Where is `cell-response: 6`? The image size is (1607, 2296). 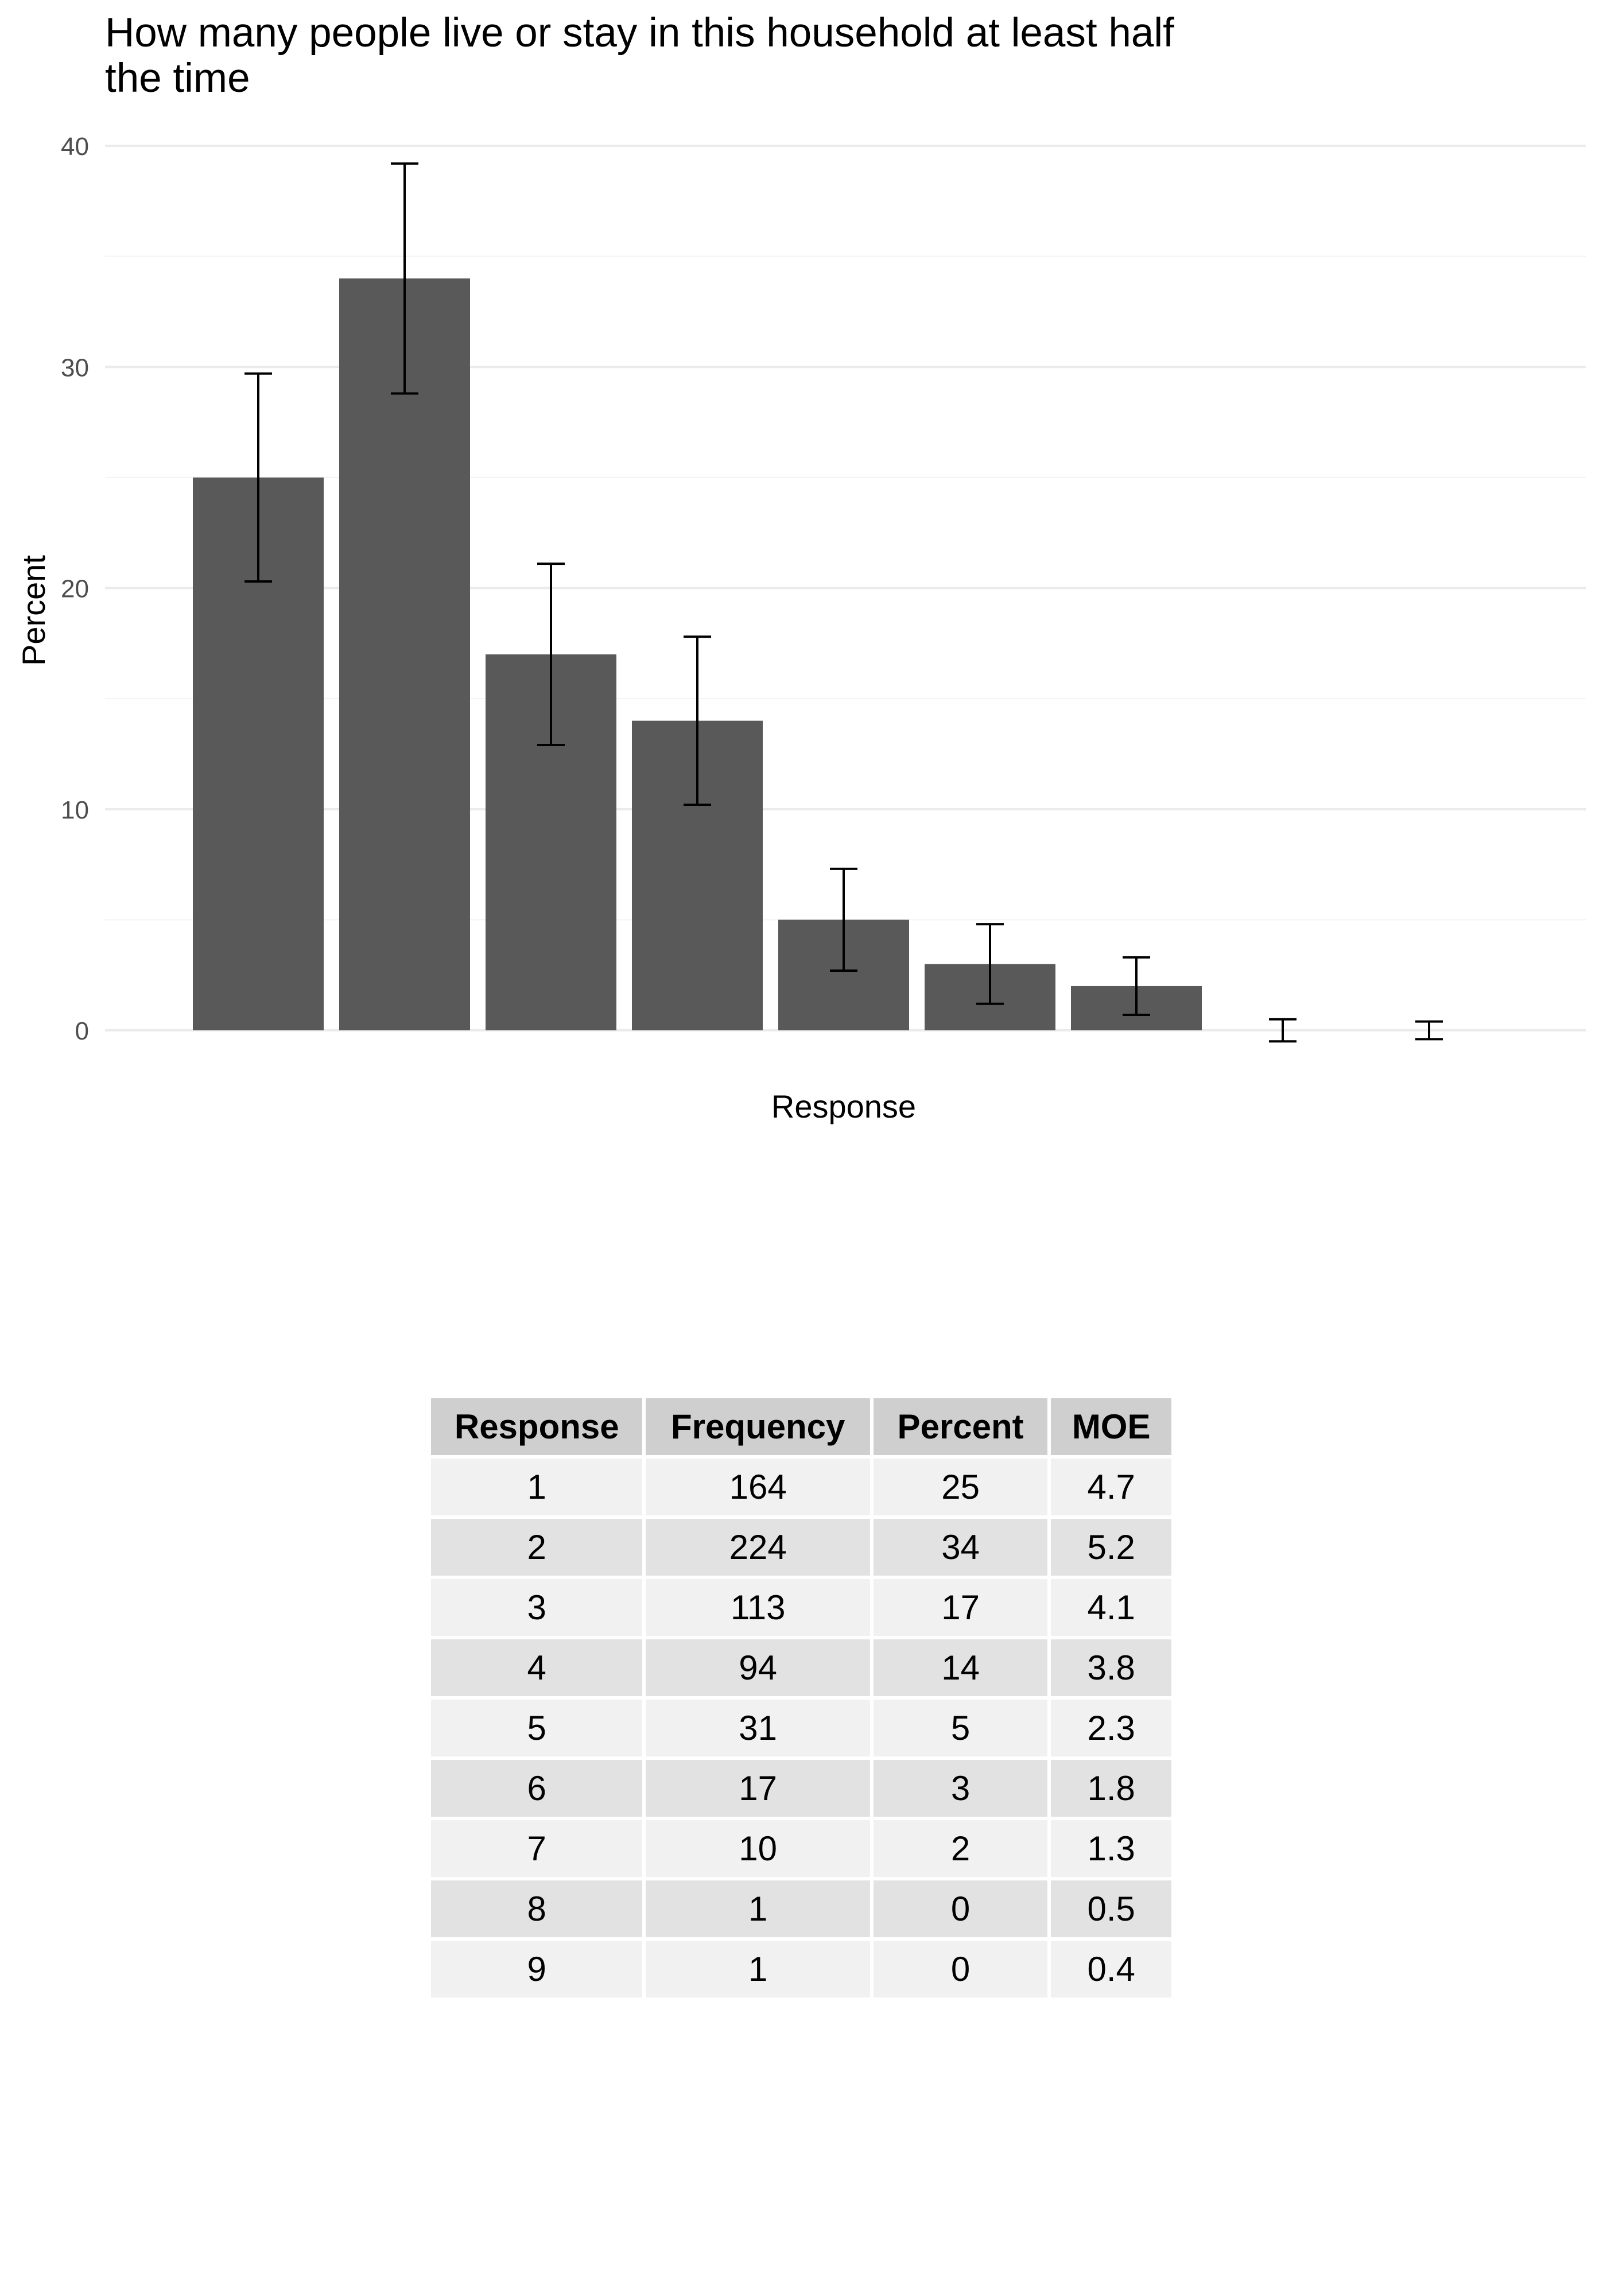
cell-response: 6 is located at coordinates (536, 1788).